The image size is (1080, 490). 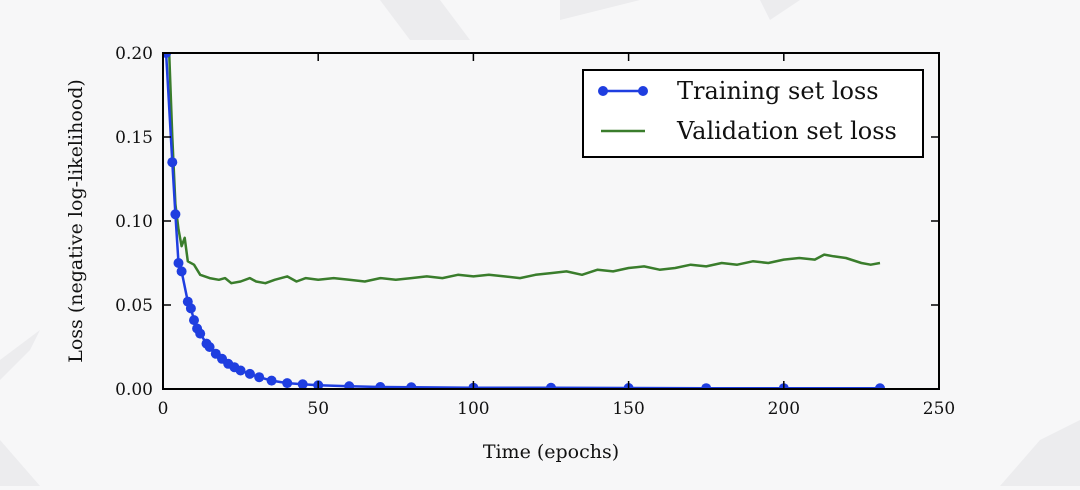 I want to click on legend-box, so click(x=753, y=113).